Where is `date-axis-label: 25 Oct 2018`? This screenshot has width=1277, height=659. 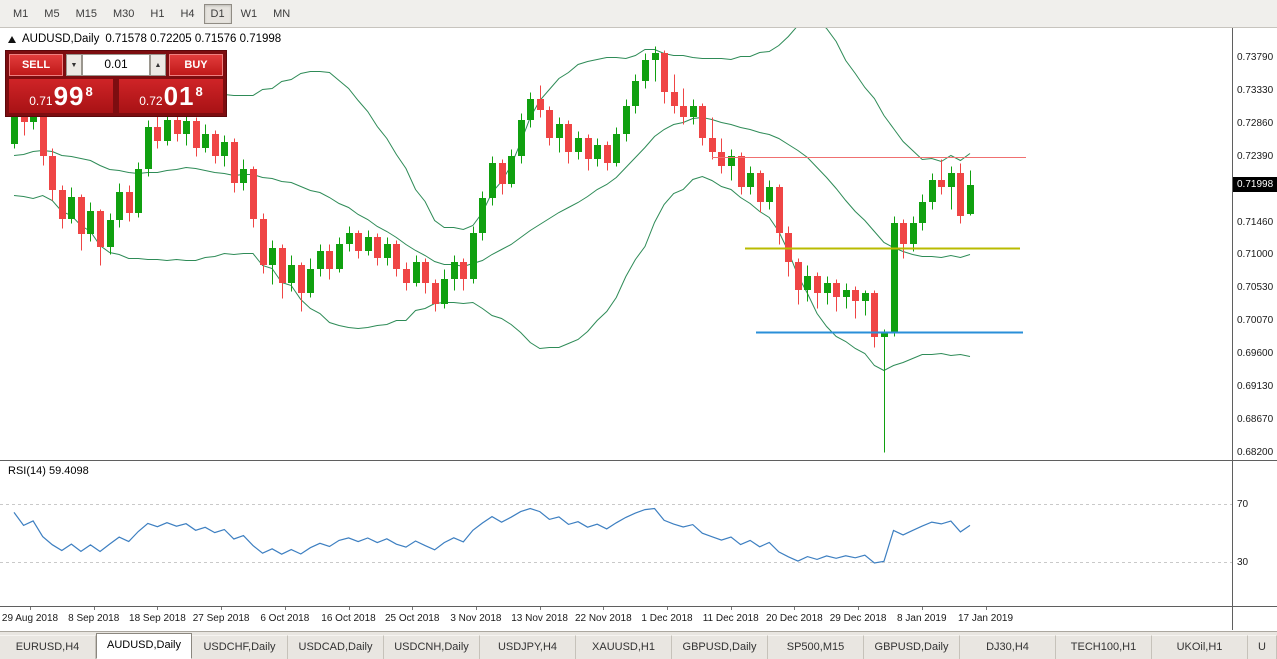
date-axis-label: 25 Oct 2018 is located at coordinates (412, 618).